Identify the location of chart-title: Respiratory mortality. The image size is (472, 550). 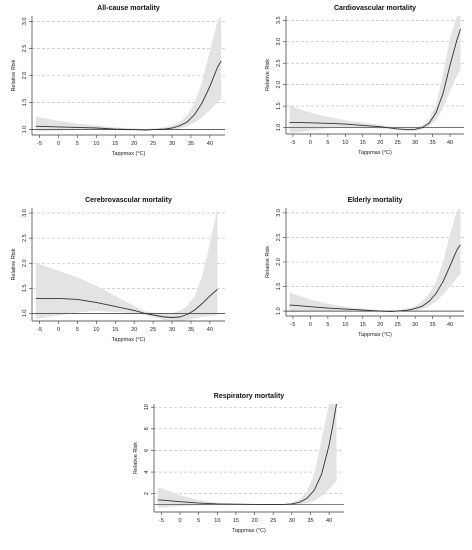
(249, 396).